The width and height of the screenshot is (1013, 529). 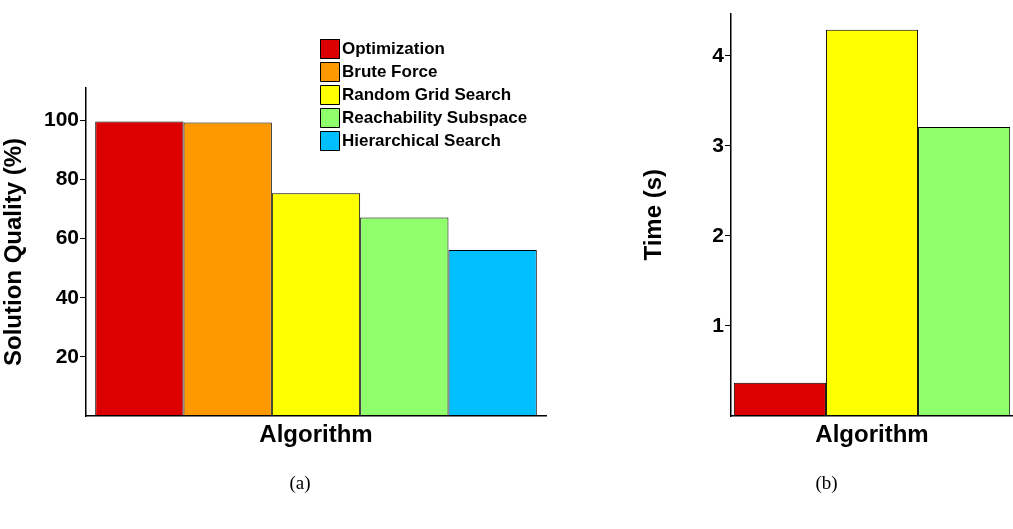 What do you see at coordinates (435, 117) in the screenshot?
I see `legend-label: Reachability Subspace` at bounding box center [435, 117].